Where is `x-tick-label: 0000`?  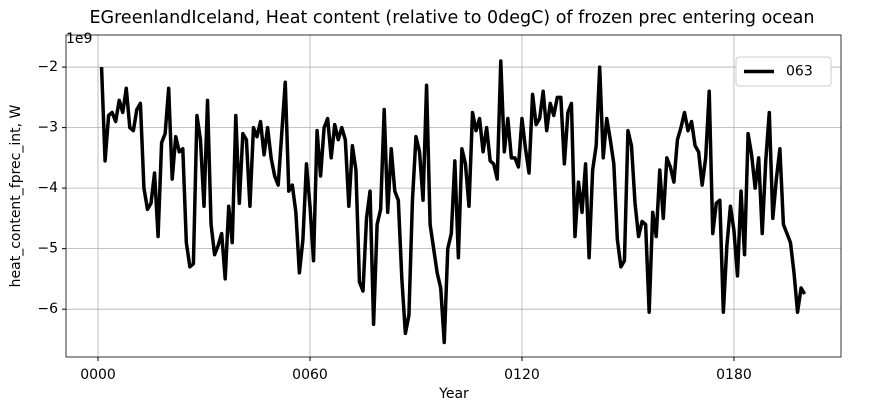 x-tick-label: 0000 is located at coordinates (98, 375).